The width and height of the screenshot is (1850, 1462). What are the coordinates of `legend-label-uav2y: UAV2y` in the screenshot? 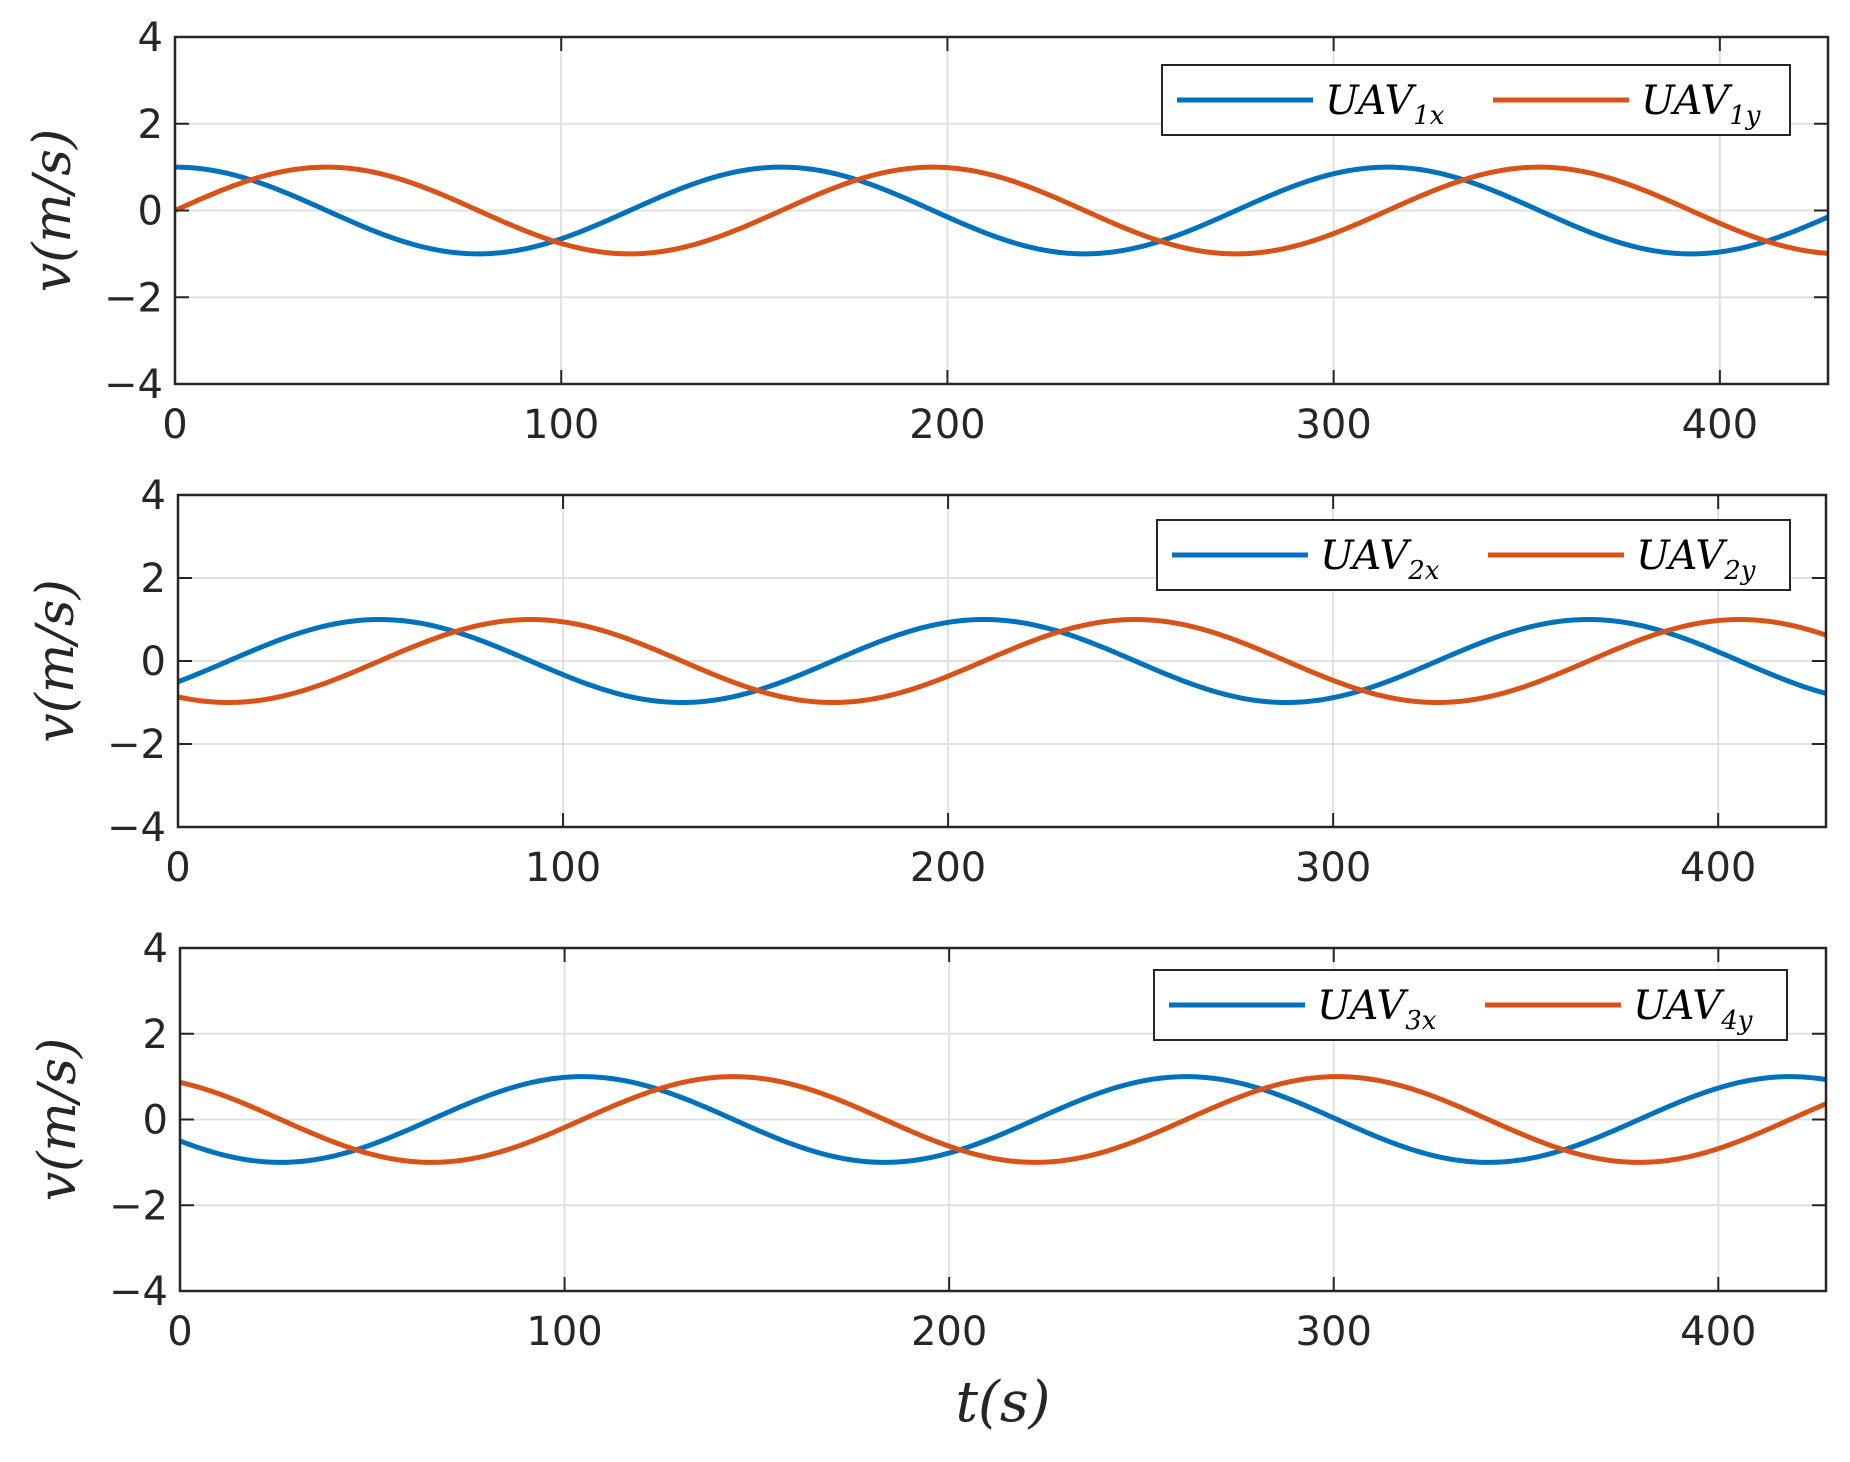 It's located at (1696, 559).